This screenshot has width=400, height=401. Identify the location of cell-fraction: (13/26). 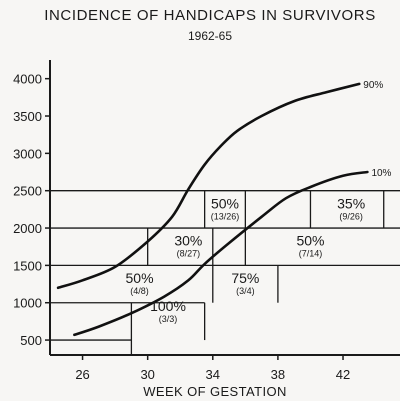
(225, 216).